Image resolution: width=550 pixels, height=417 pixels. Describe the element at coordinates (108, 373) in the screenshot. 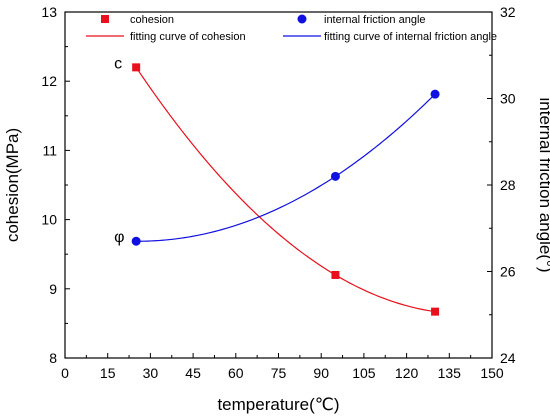

I see `x-tick-label: 15` at that location.